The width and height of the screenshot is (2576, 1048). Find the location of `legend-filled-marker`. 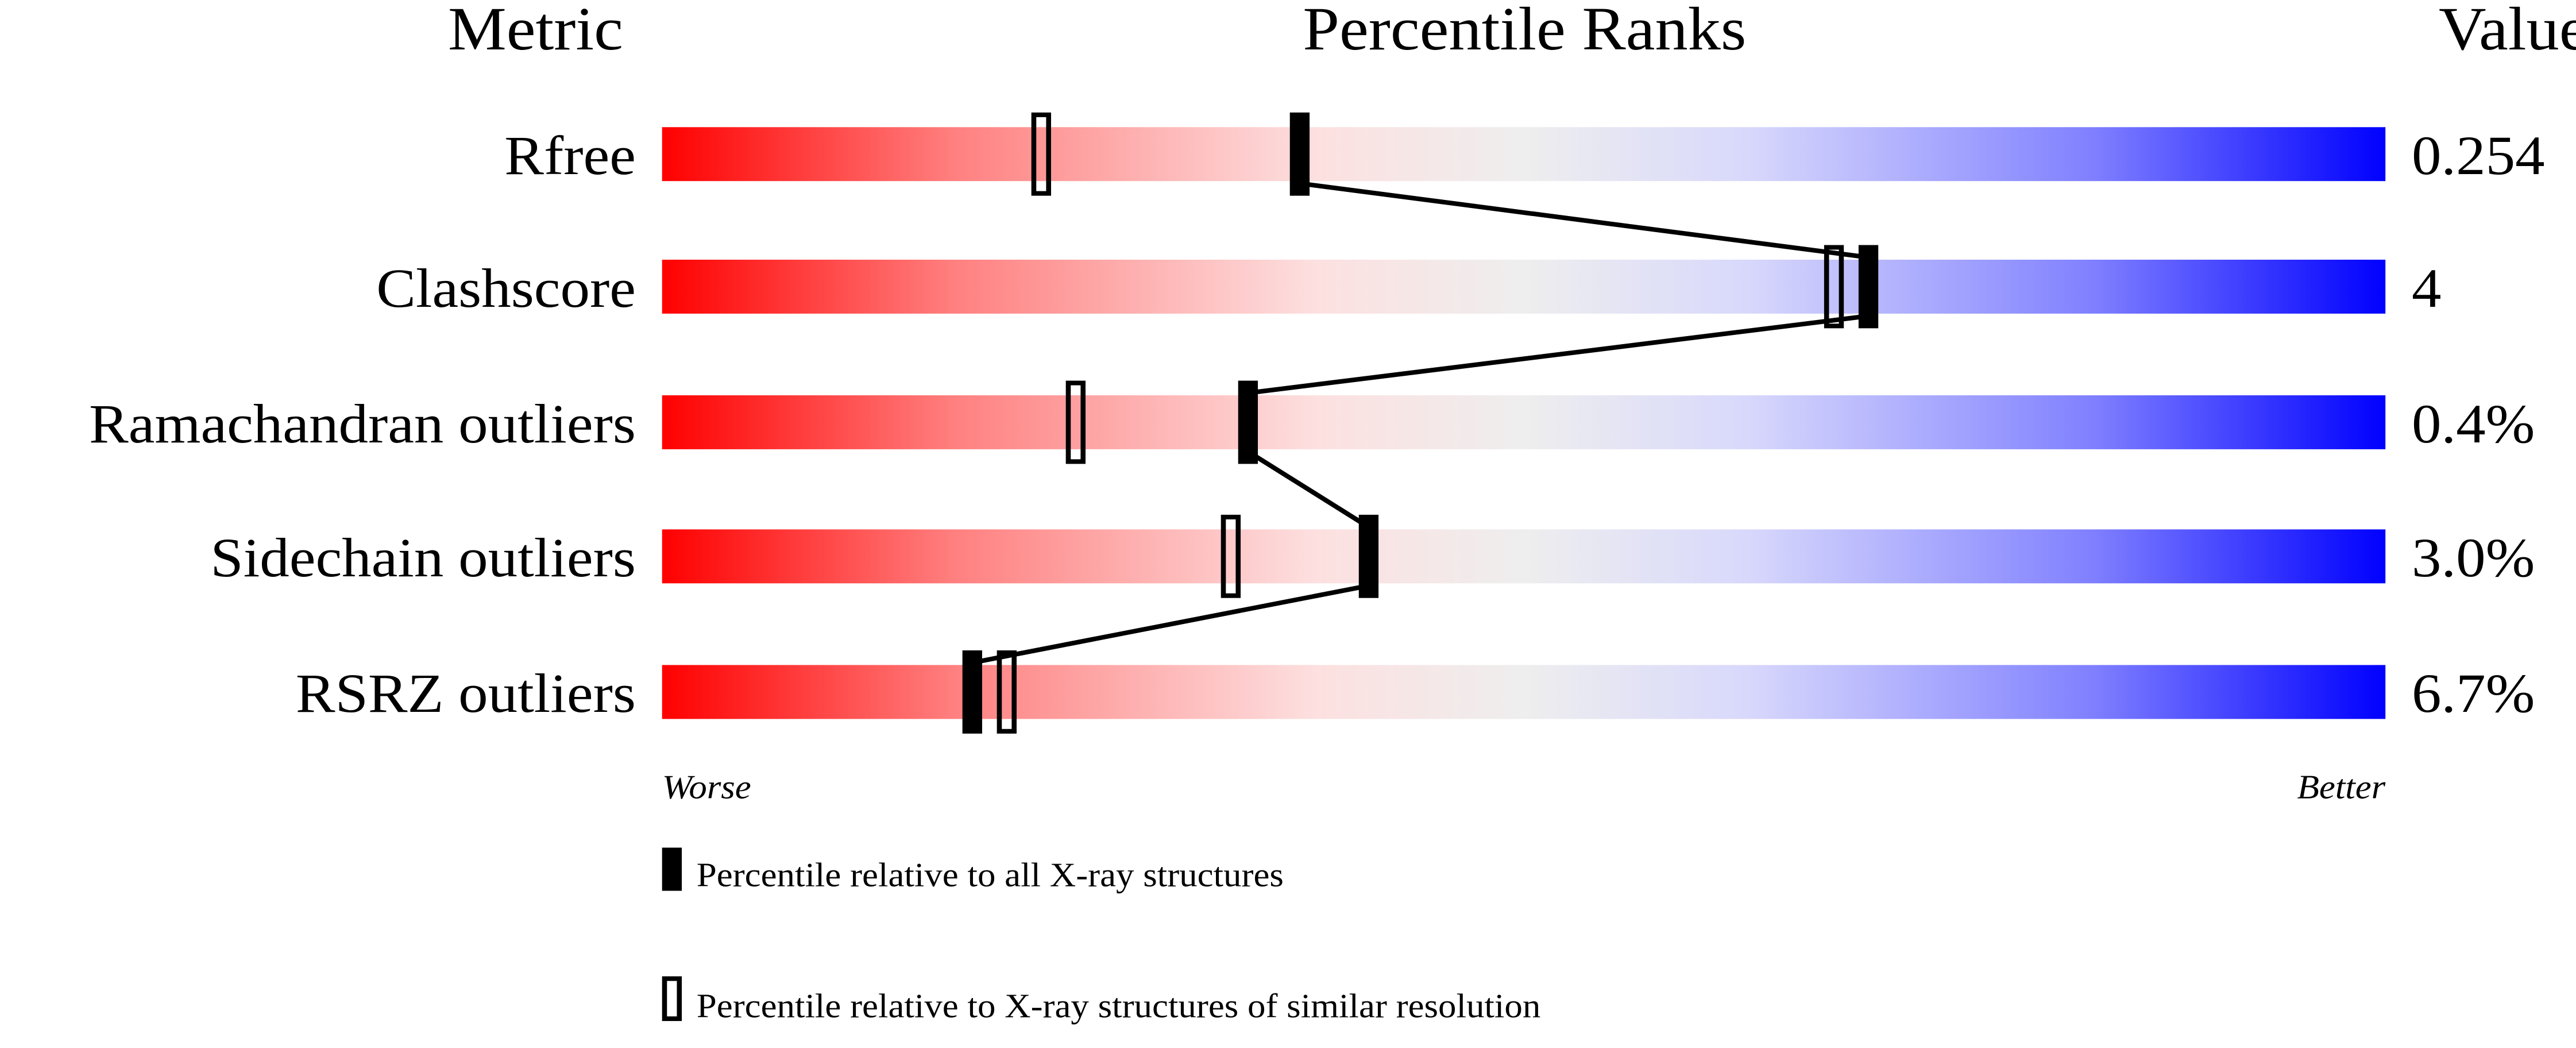

legend-filled-marker is located at coordinates (672, 869).